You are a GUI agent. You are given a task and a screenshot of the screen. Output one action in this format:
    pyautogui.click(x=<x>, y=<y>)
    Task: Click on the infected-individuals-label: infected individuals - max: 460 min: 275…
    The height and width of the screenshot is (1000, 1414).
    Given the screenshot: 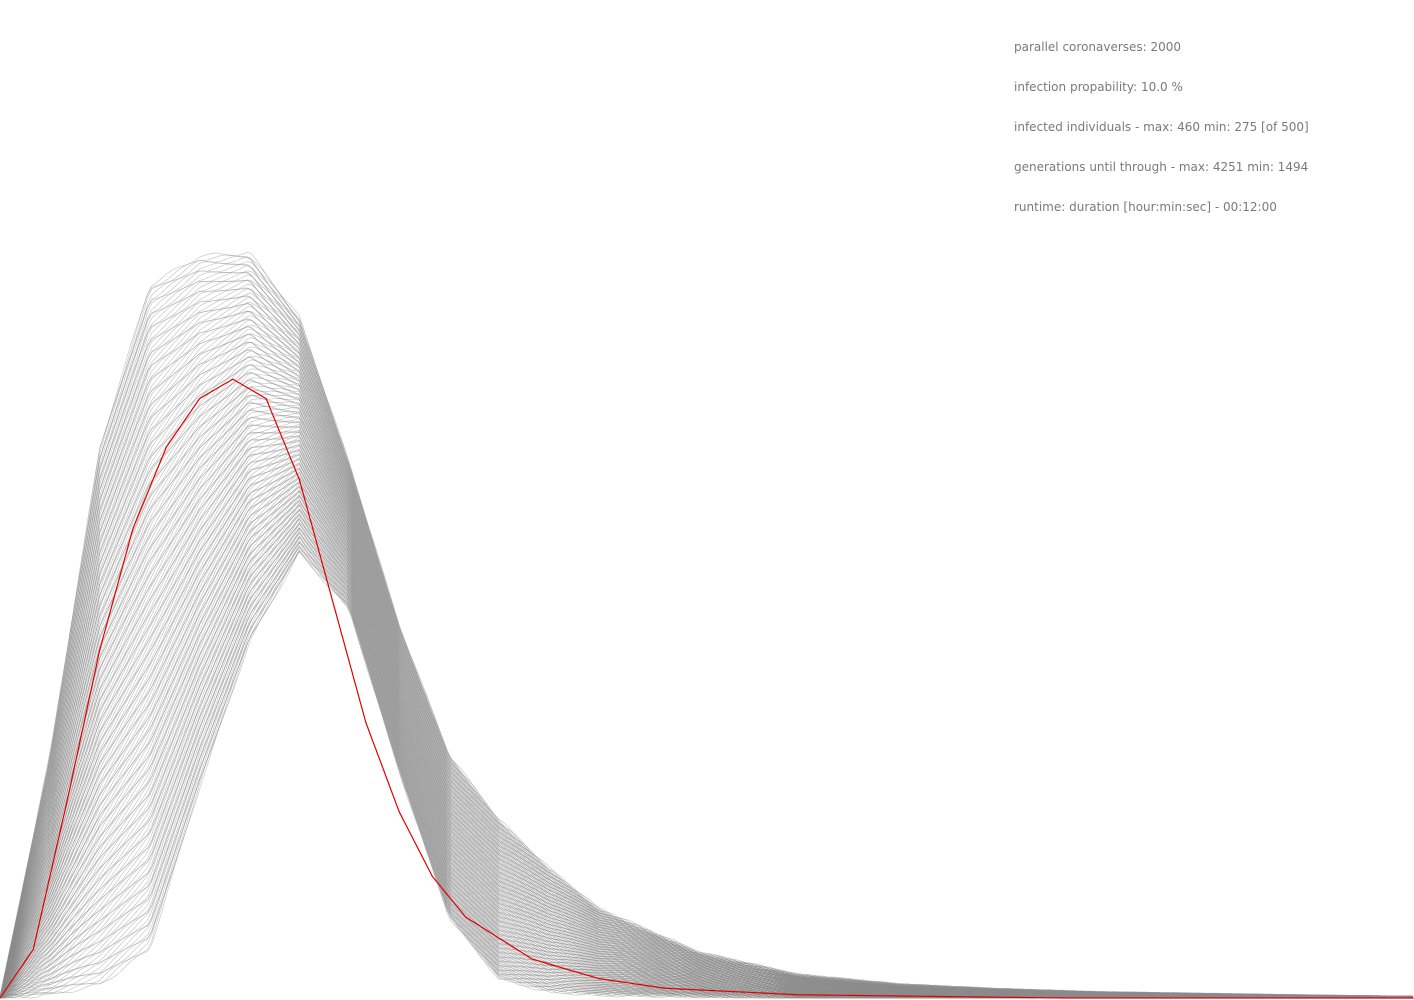 What is the action you would take?
    pyautogui.click(x=1161, y=127)
    